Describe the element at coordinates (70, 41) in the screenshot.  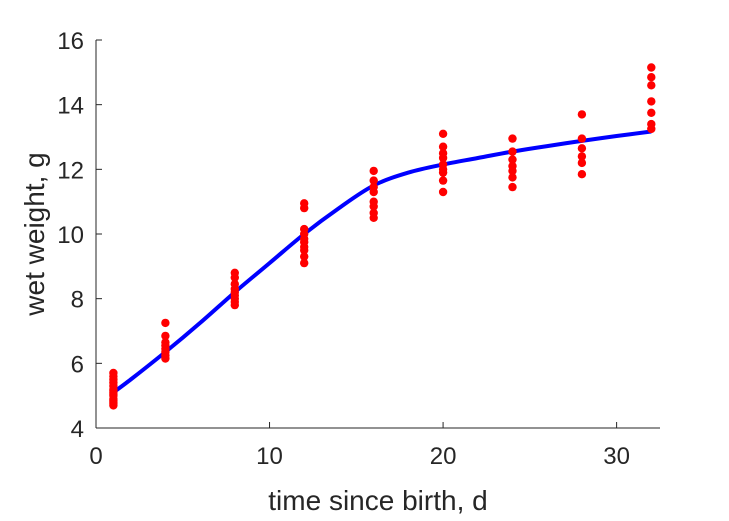
I see `y-tick-label: 16` at that location.